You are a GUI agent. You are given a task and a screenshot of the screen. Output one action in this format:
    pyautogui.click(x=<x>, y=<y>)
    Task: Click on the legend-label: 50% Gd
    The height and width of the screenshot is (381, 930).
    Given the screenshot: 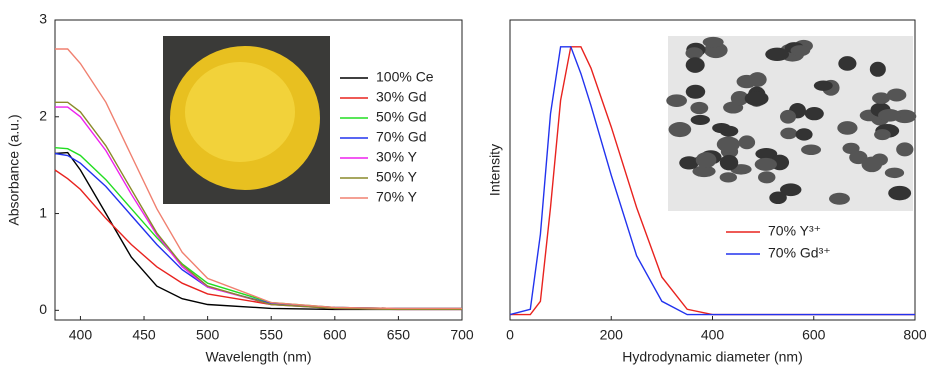 What is the action you would take?
    pyautogui.click(x=401, y=117)
    